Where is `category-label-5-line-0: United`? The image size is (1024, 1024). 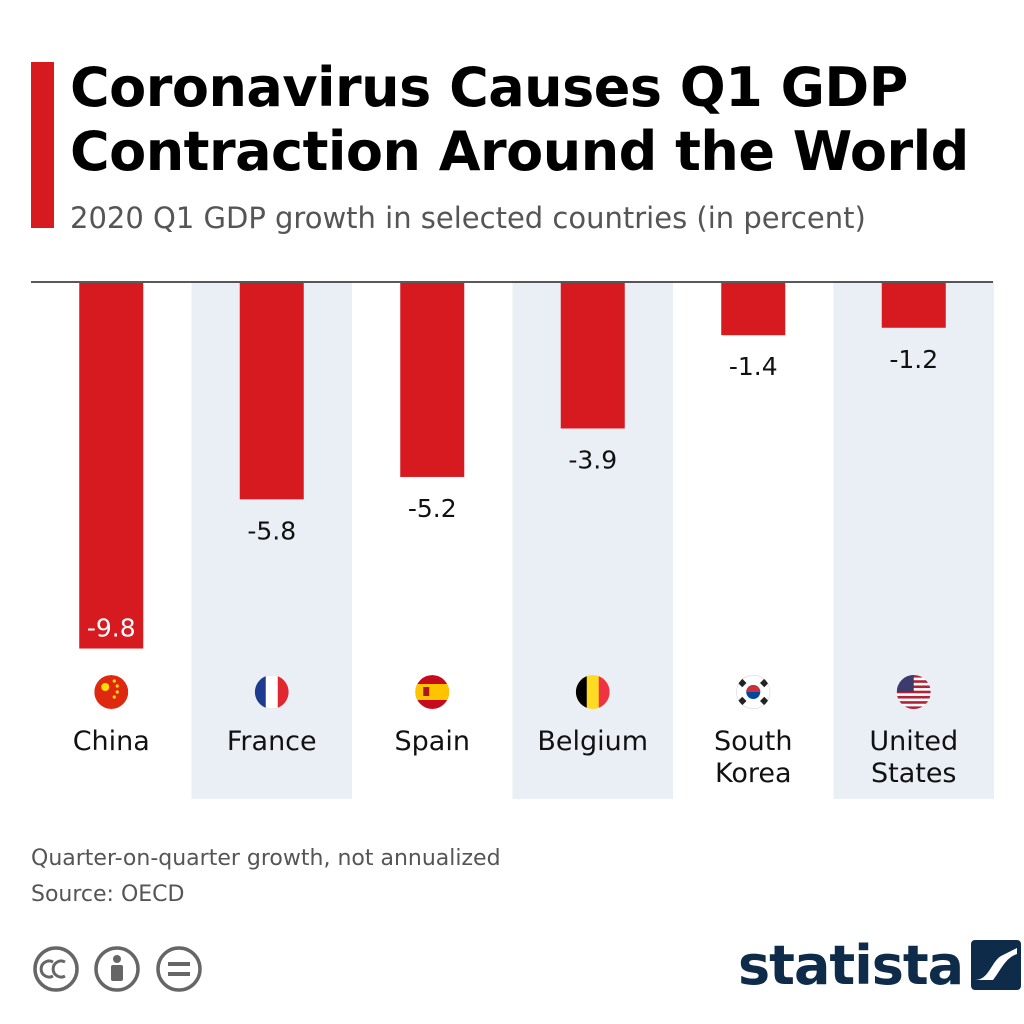 category-label-5-line-0: United is located at coordinates (913, 741).